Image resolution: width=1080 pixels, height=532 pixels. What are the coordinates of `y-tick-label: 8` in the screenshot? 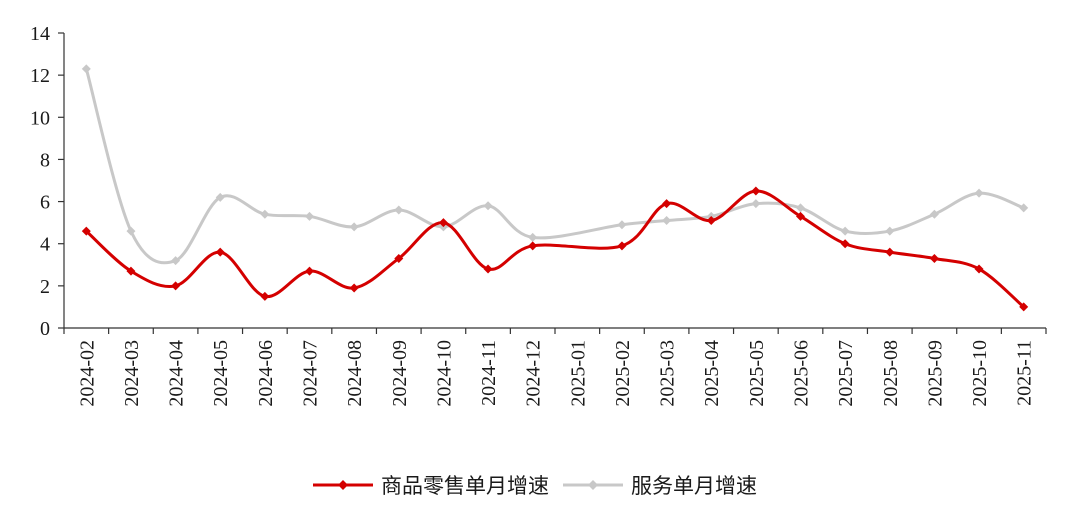 It's located at (45, 160).